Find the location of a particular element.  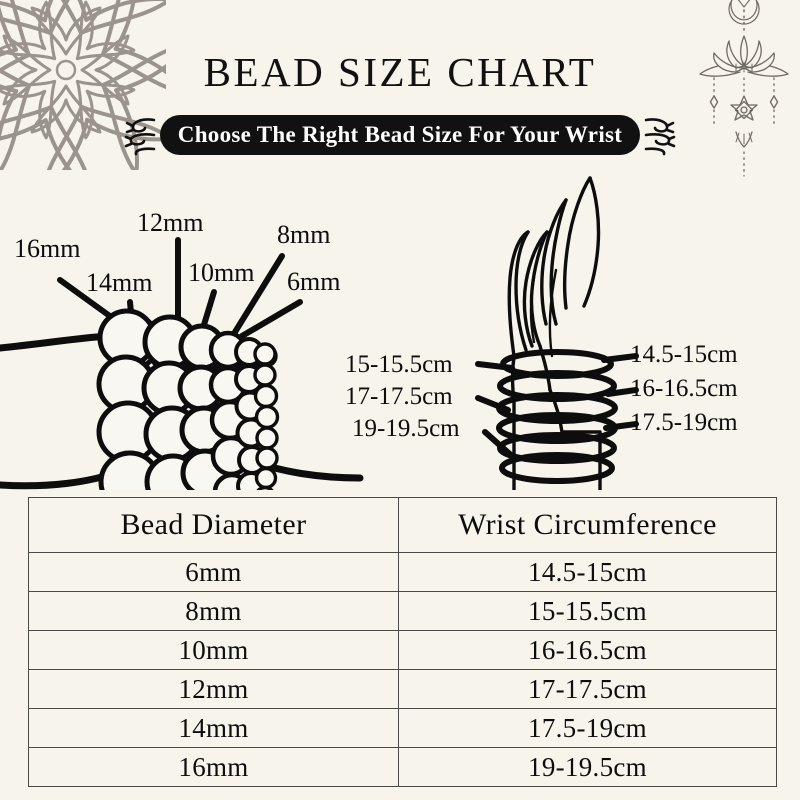

cell-wrist-circumference: 16-16.5cm is located at coordinates (587, 650).